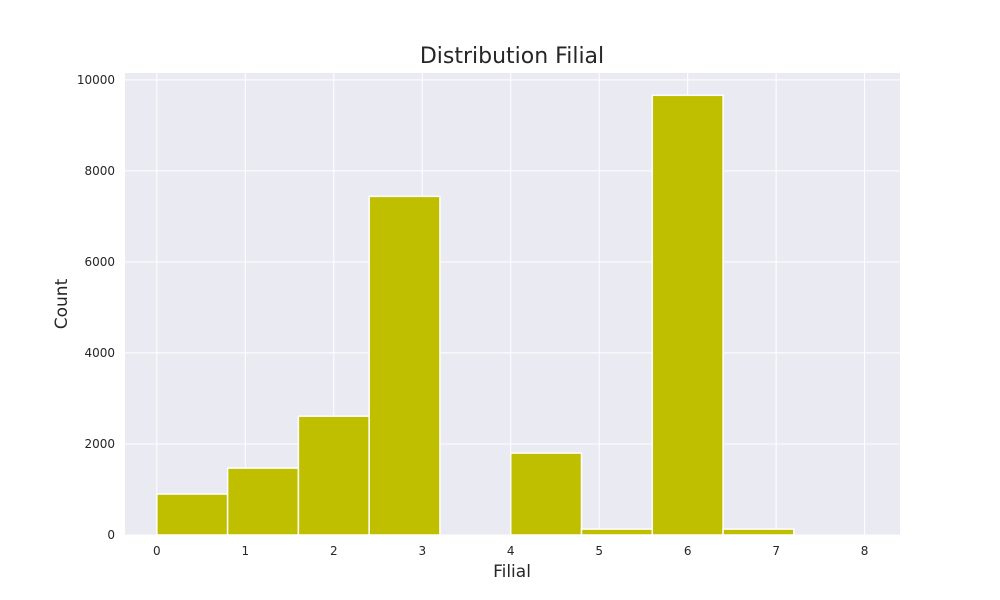 This screenshot has height=600, width=1000. I want to click on y-tick-label-1: 2000, so click(99, 444).